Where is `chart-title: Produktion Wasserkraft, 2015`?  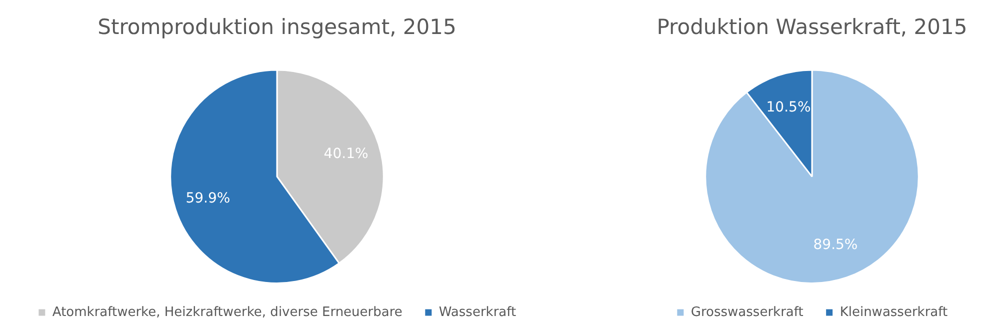
chart-title: Produktion Wasserkraft, 2015 is located at coordinates (812, 27).